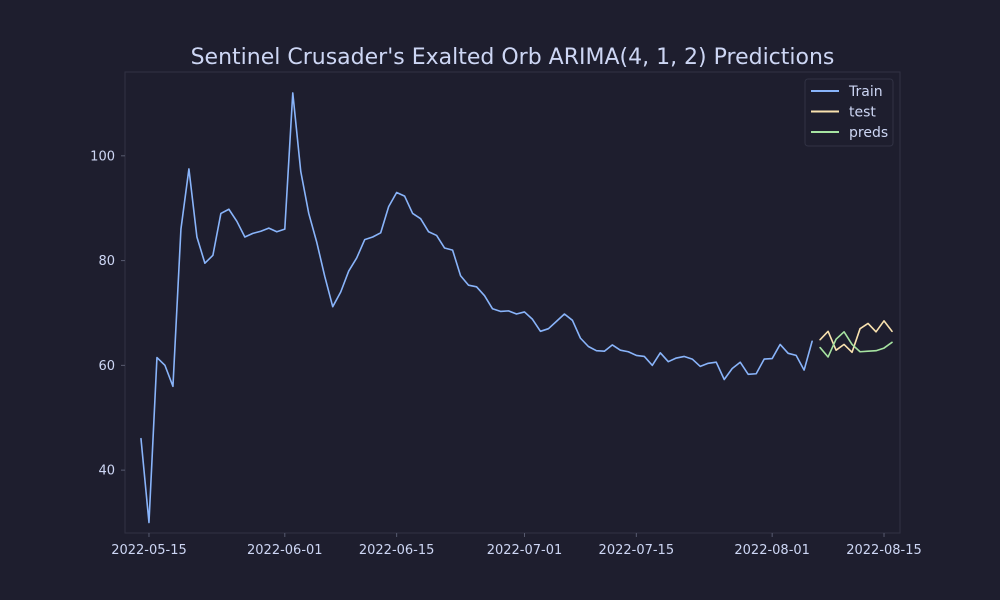  Describe the element at coordinates (285, 550) in the screenshot. I see `x-tick-label: 2022-06-01` at that location.